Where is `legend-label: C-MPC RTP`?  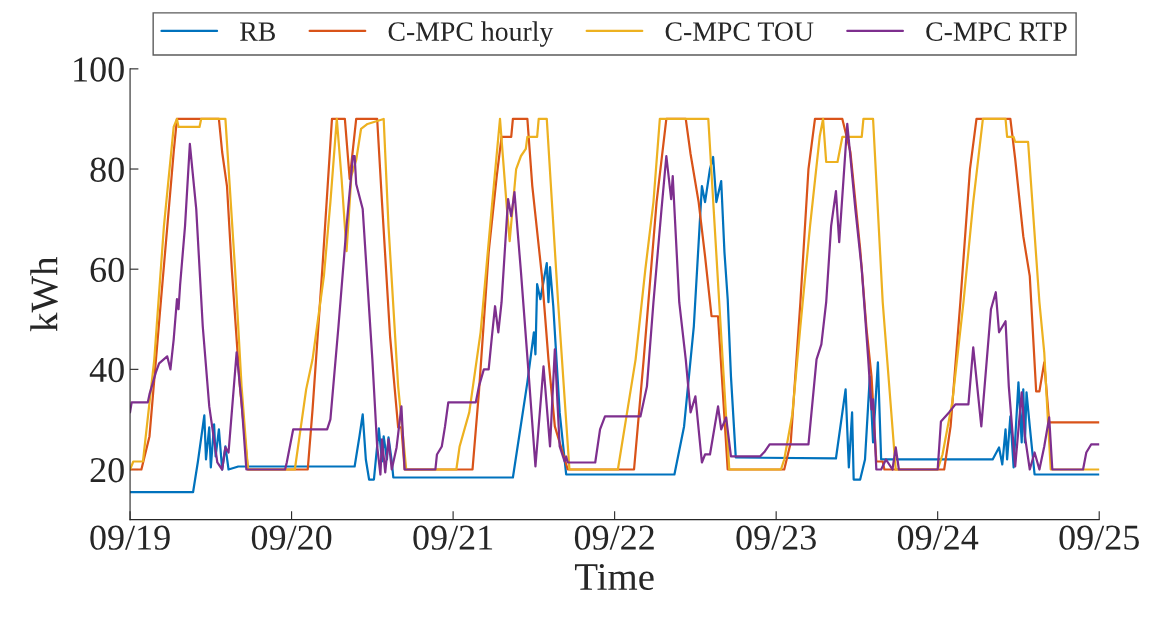
legend-label: C-MPC RTP is located at coordinates (996, 31).